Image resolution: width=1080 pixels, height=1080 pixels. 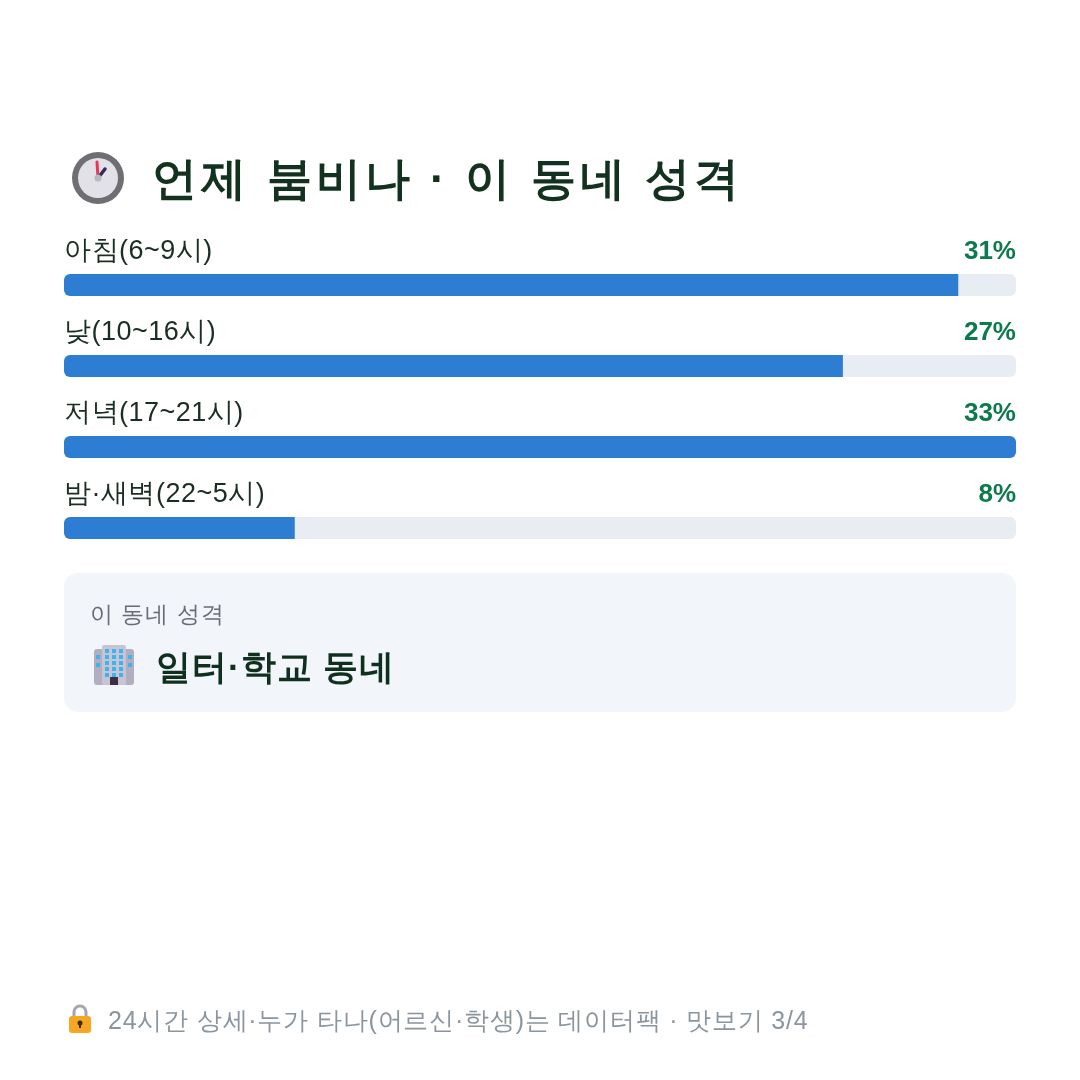 What do you see at coordinates (997, 493) in the screenshot?
I see `data-label: 8%` at bounding box center [997, 493].